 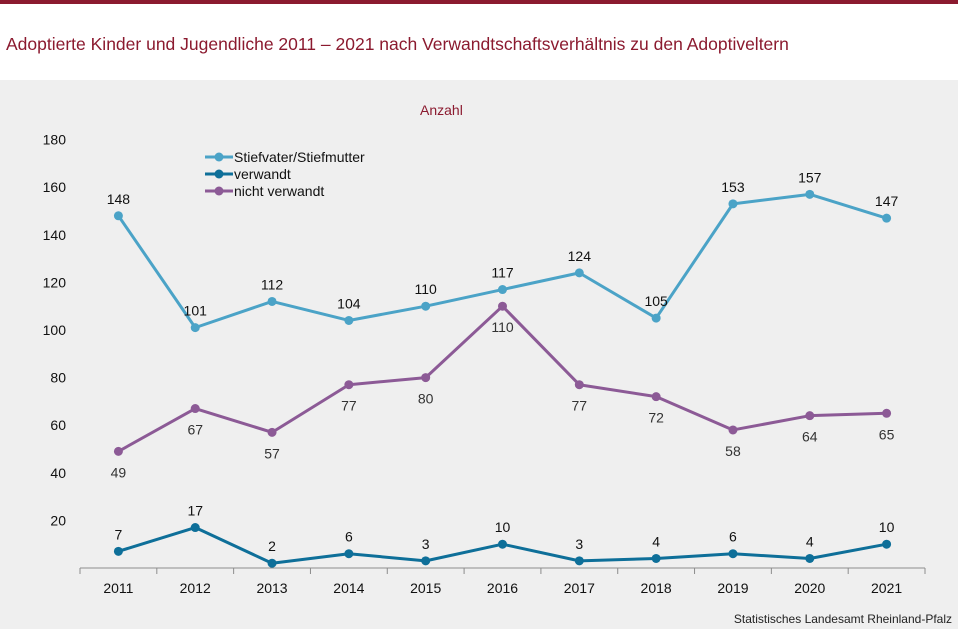 I want to click on x-tick-label: 2015, so click(x=425, y=588).